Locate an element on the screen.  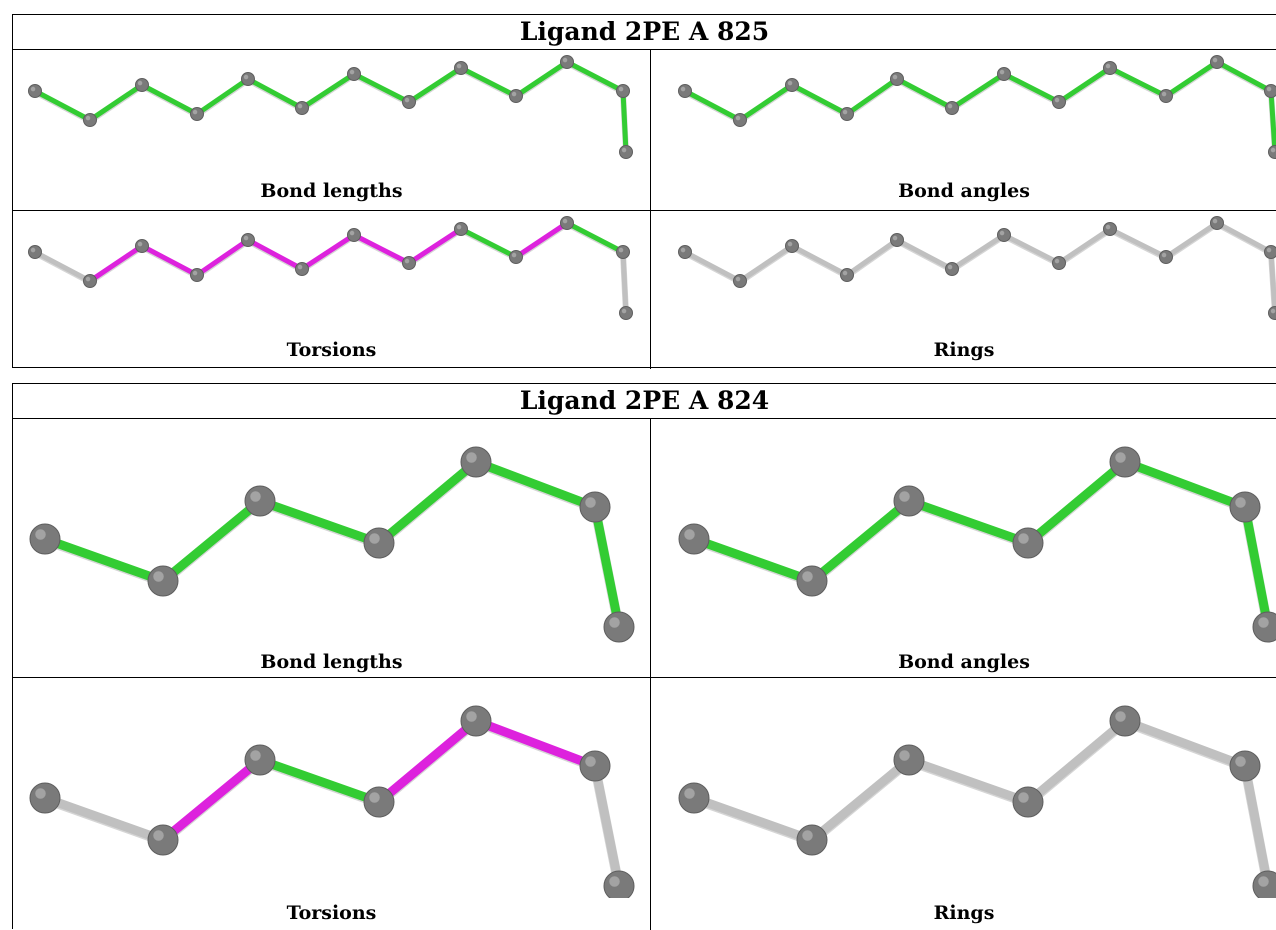
cell-torsions: Torsions is located at coordinates (331, 804).